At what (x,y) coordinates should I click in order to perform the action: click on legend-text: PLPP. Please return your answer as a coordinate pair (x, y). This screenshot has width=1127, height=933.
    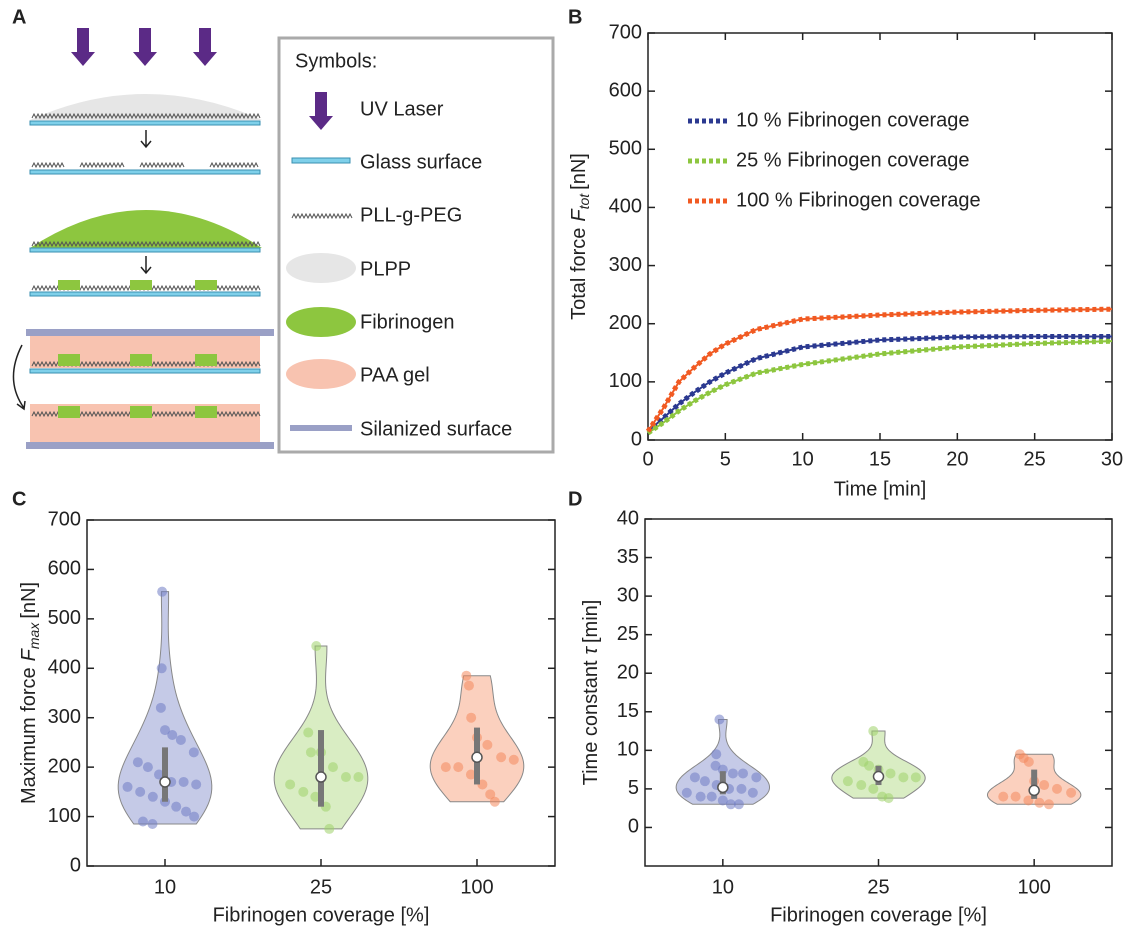
    Looking at the image, I should click on (385, 269).